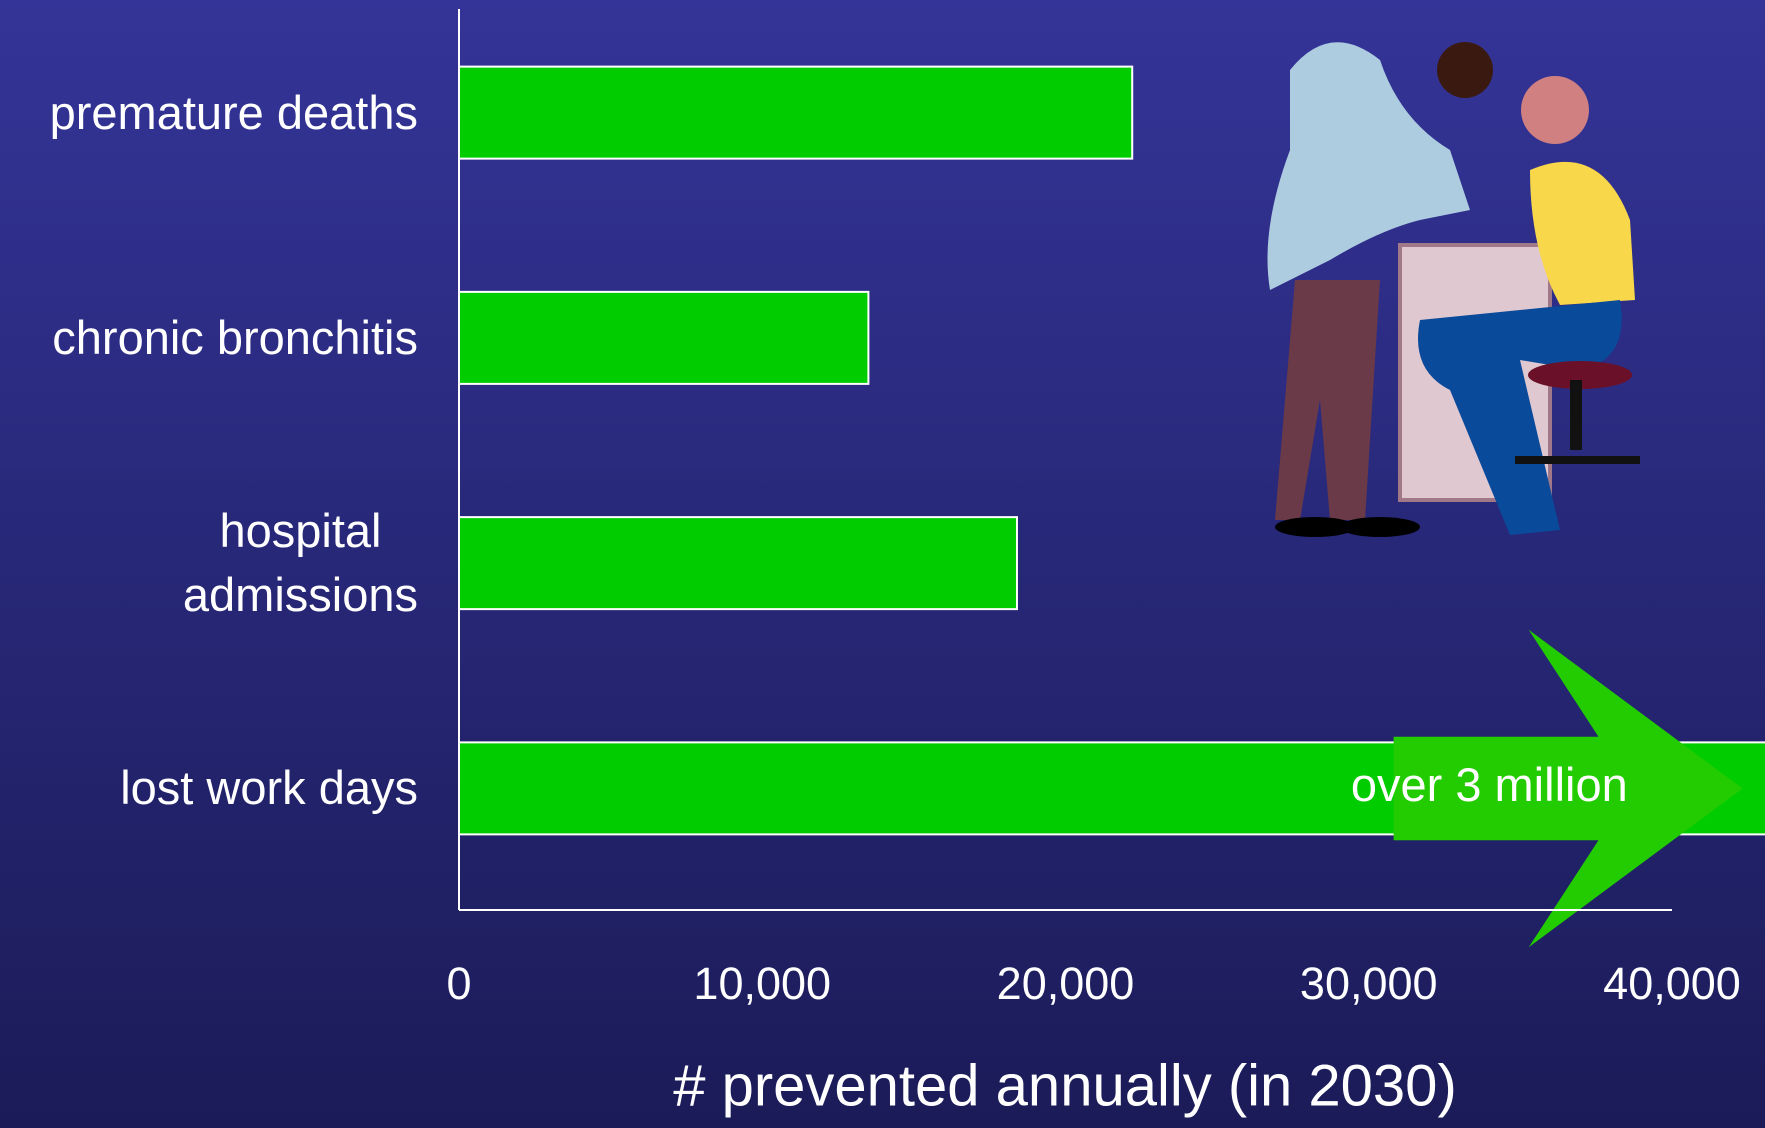  I want to click on x-tick-label: 40,000, so click(1672, 983).